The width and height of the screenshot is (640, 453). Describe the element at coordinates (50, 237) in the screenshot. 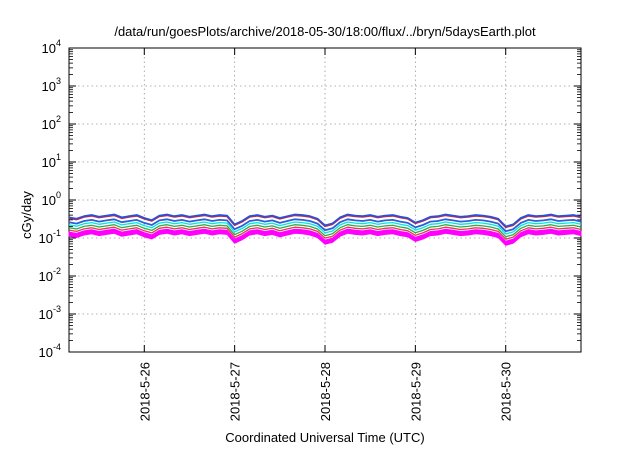

I see `y-tick-label: 10⁻¹` at that location.